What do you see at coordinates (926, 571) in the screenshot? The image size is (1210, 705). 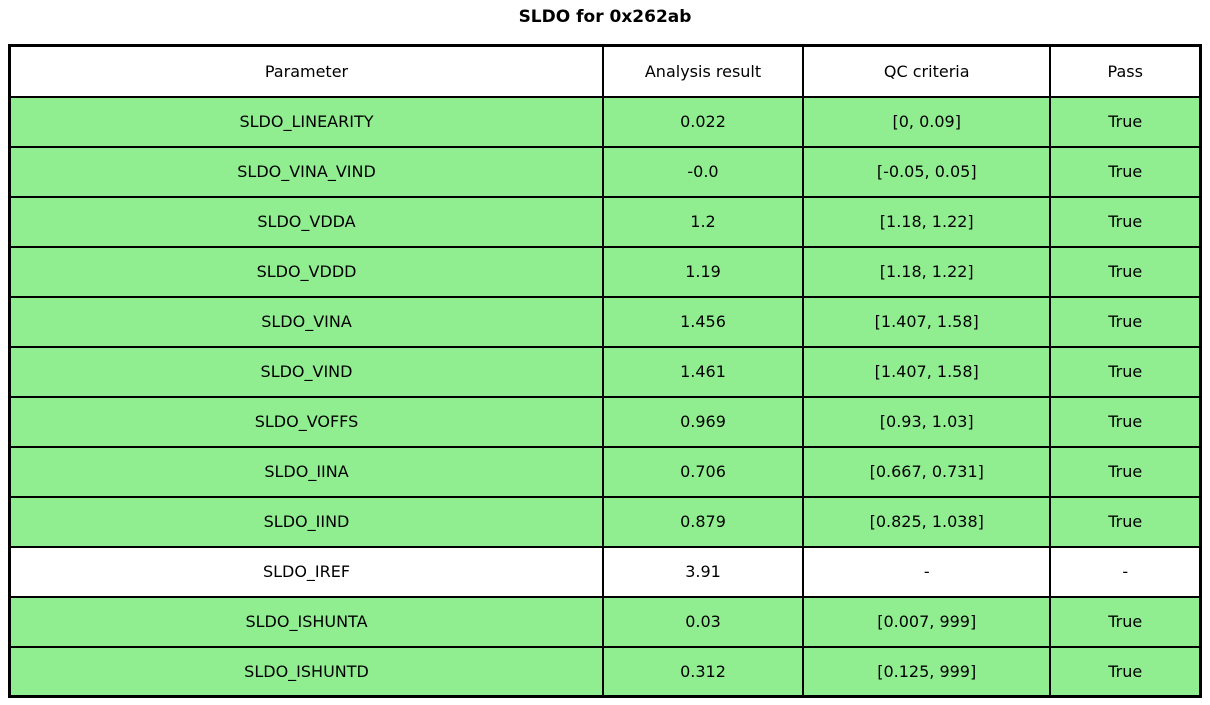 I see `cell-qc_criteria: -` at bounding box center [926, 571].